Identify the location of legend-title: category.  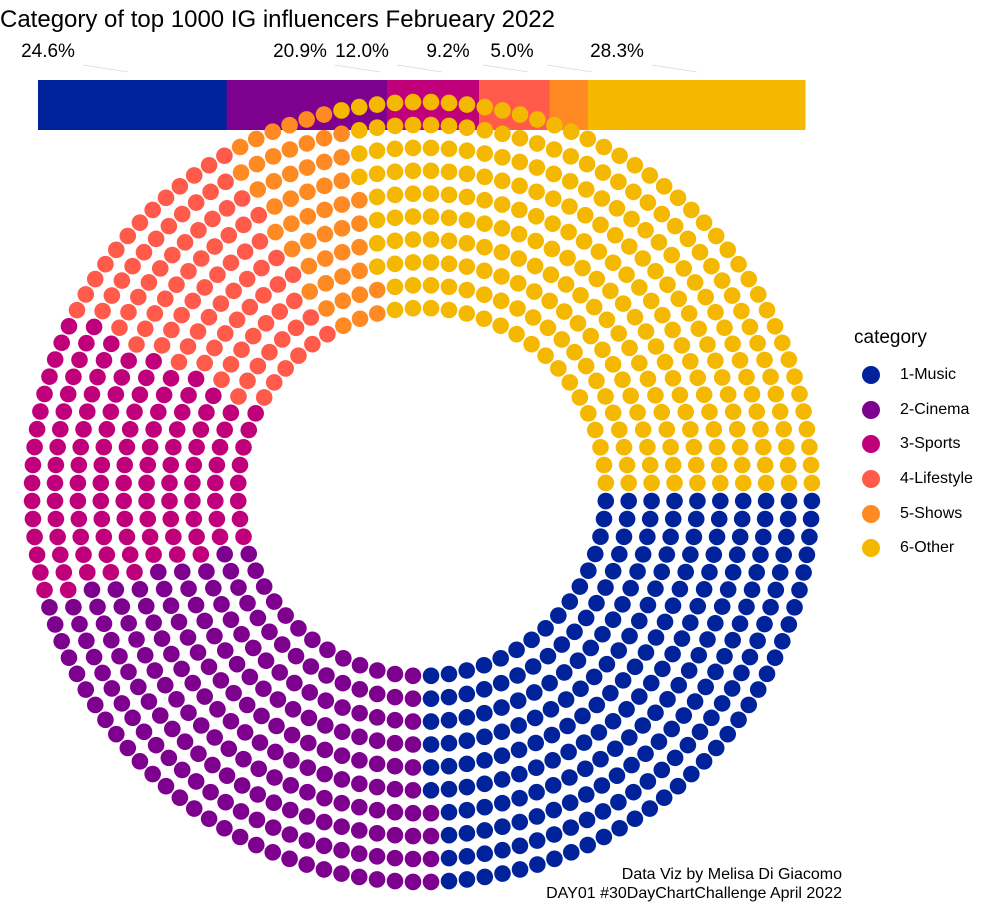
(890, 337).